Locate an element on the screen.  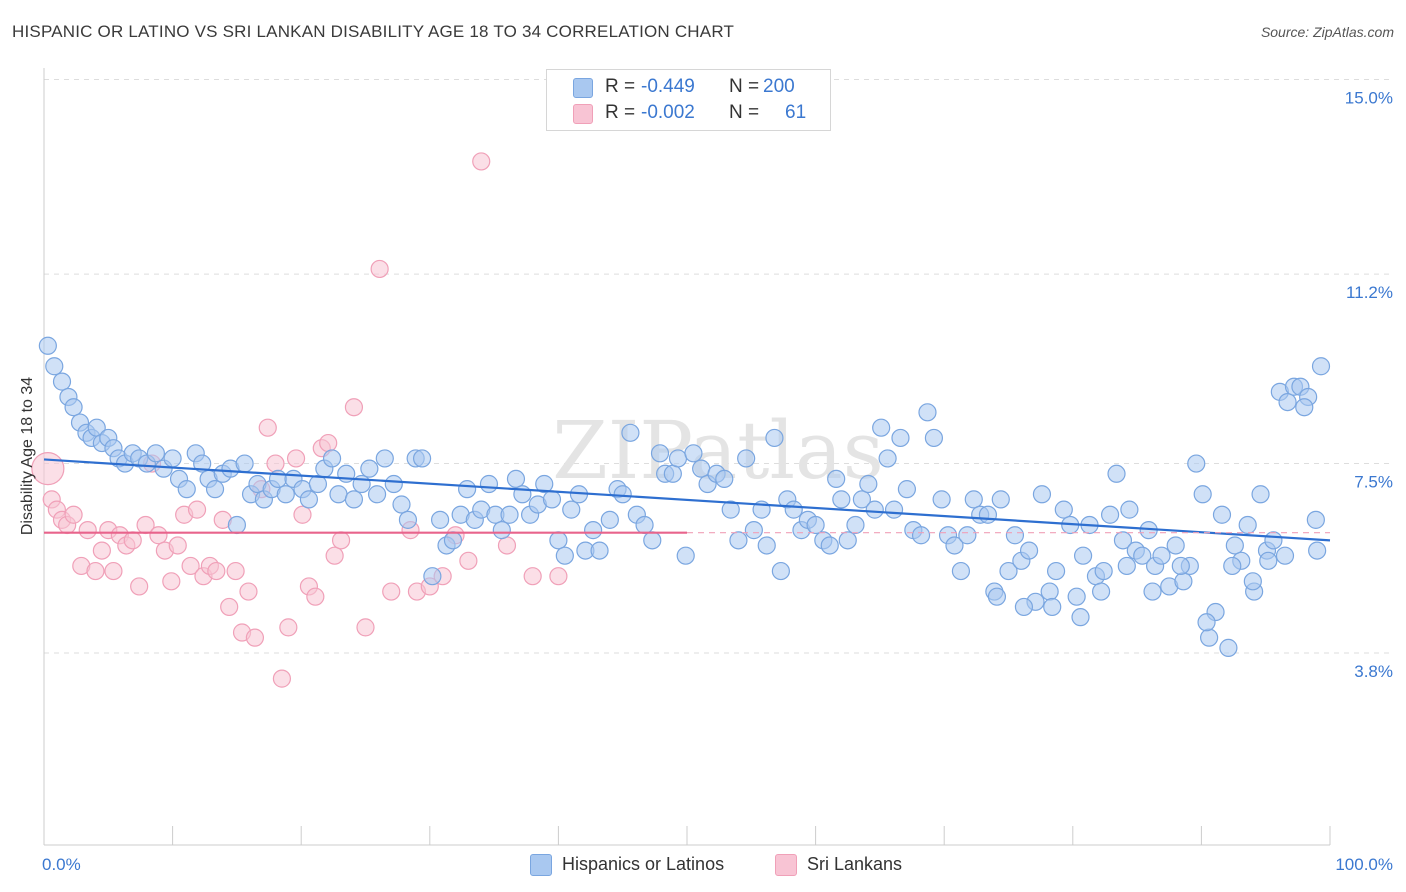
trend-line-hispanics is located at coordinates (687, 500).